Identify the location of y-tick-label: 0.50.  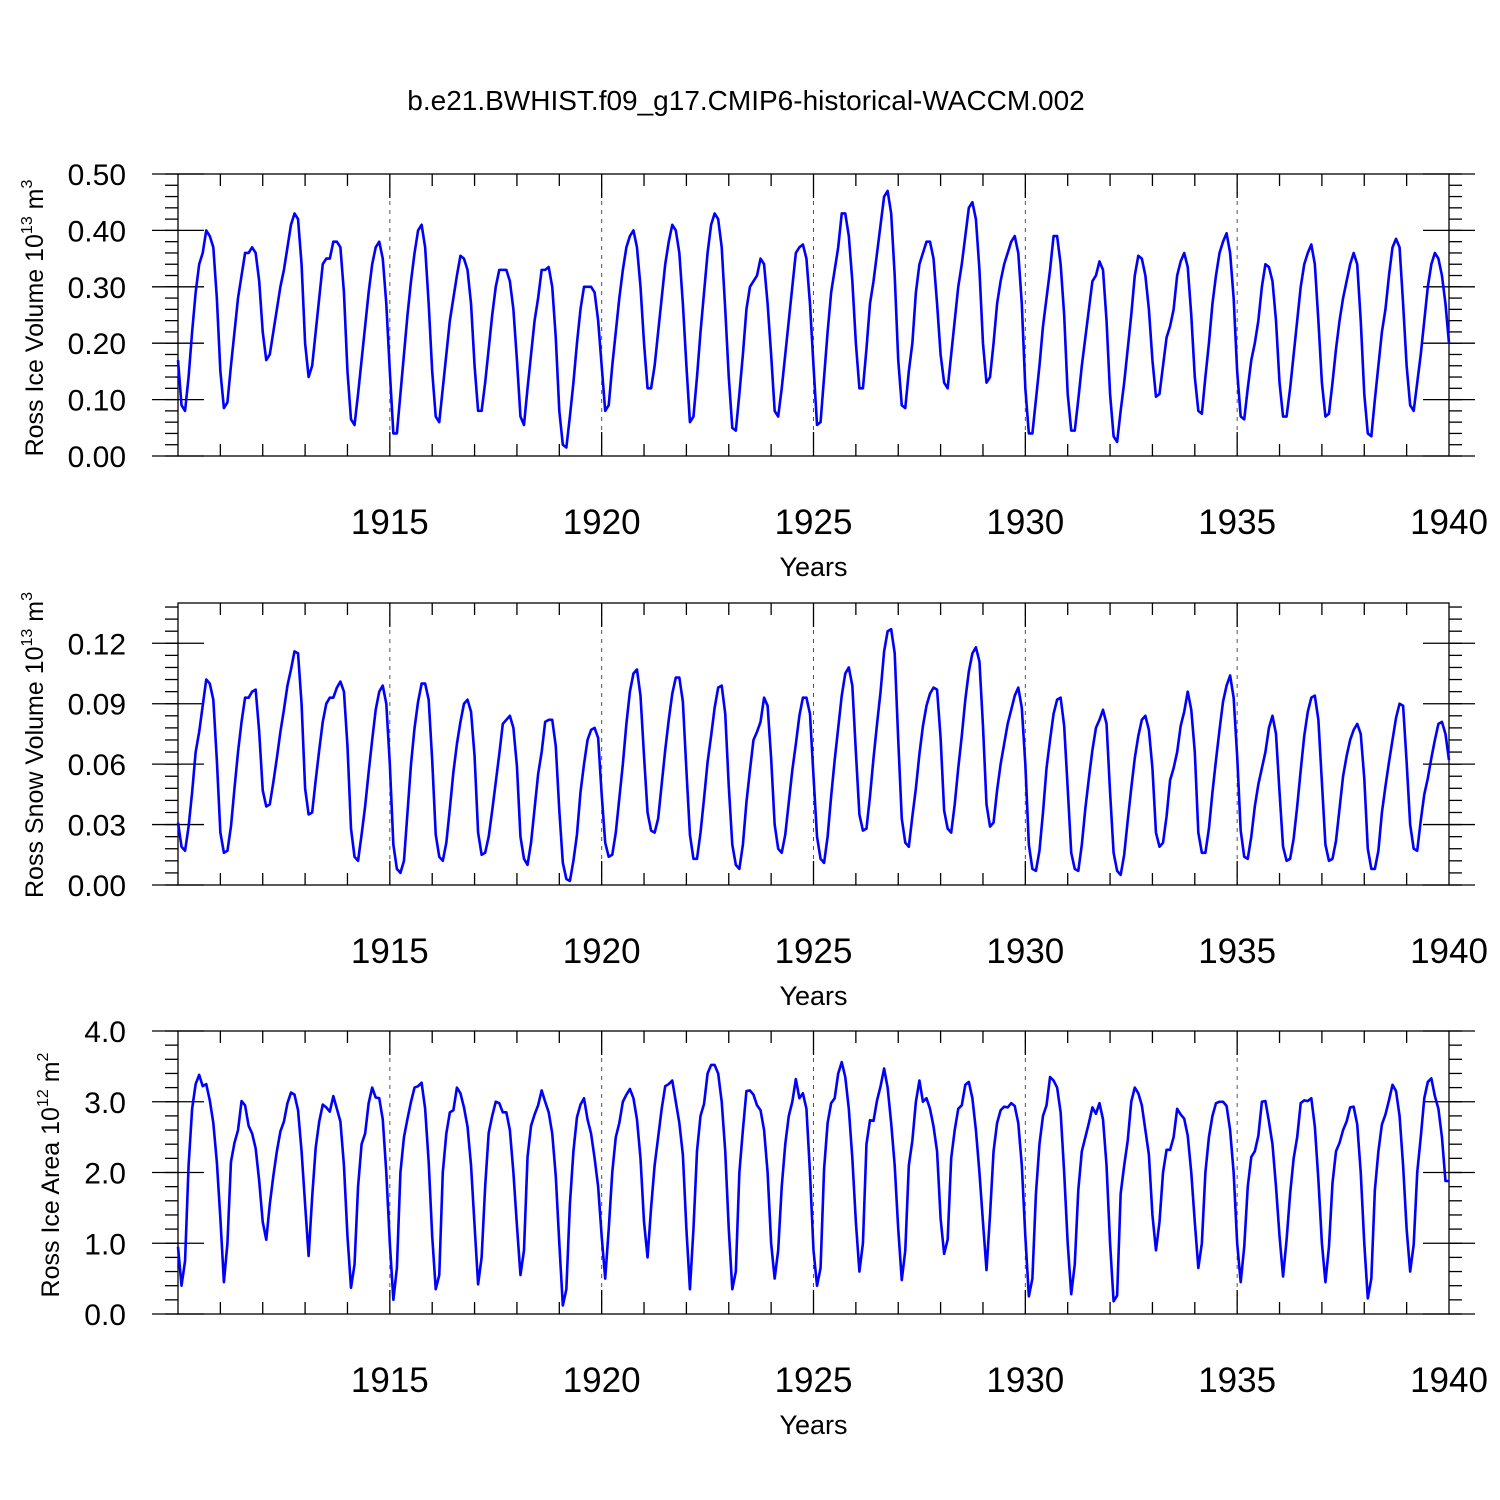
(97, 175).